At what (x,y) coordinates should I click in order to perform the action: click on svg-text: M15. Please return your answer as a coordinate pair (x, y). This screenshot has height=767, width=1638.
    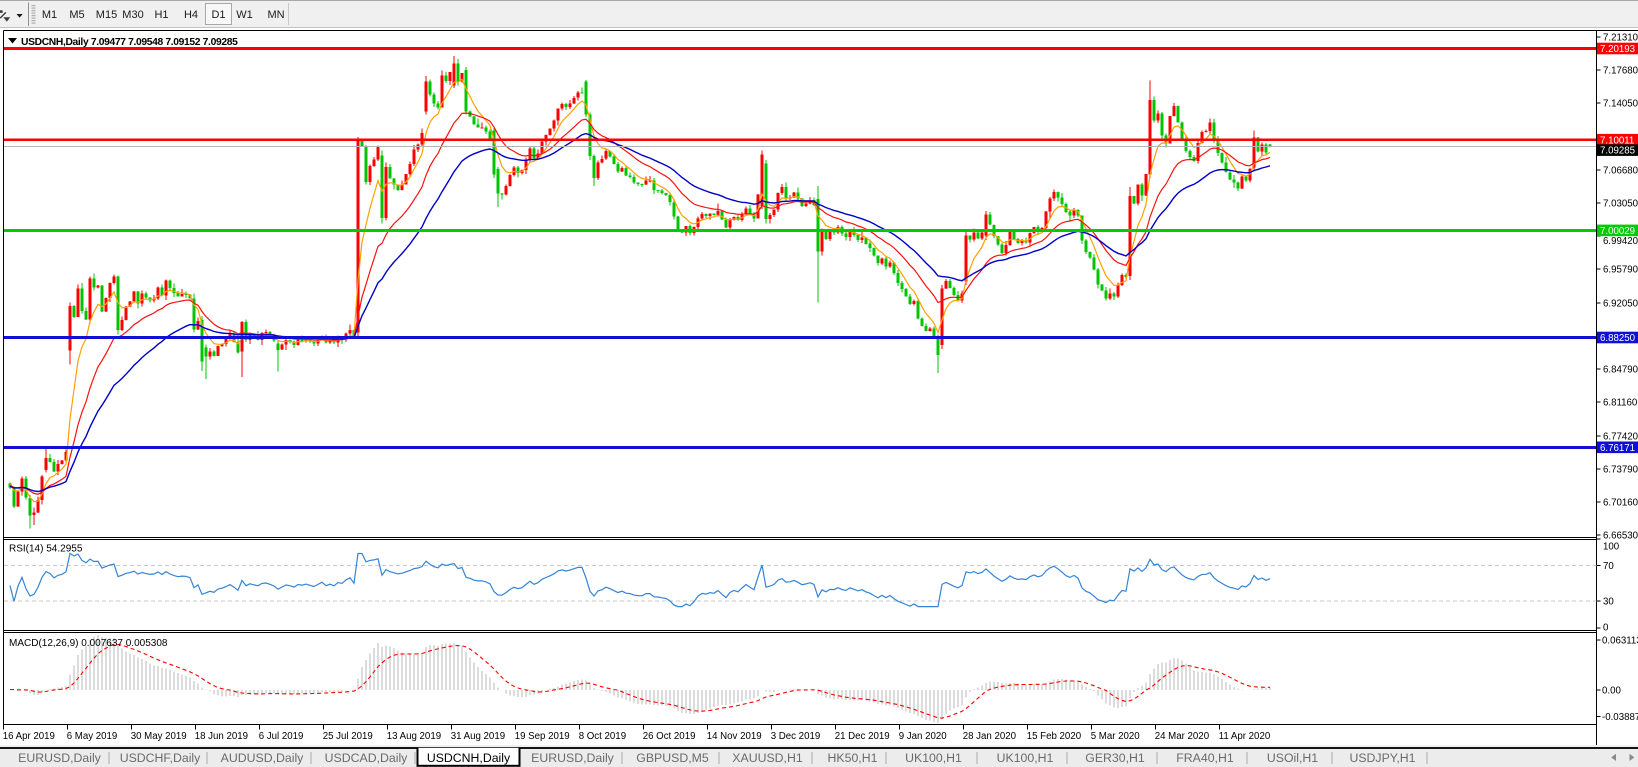
    Looking at the image, I should click on (106, 15).